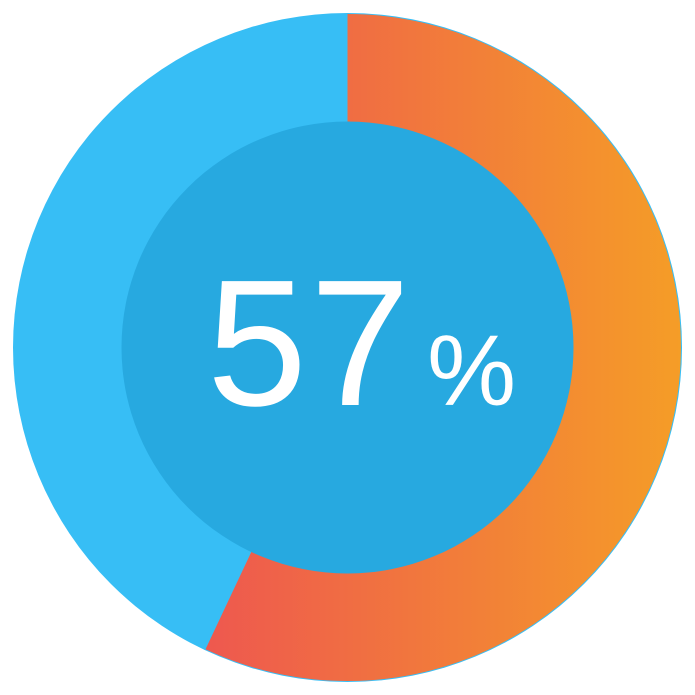 Image resolution: width=695 pixels, height=695 pixels. I want to click on percentage-label: 57 %, so click(361, 343).